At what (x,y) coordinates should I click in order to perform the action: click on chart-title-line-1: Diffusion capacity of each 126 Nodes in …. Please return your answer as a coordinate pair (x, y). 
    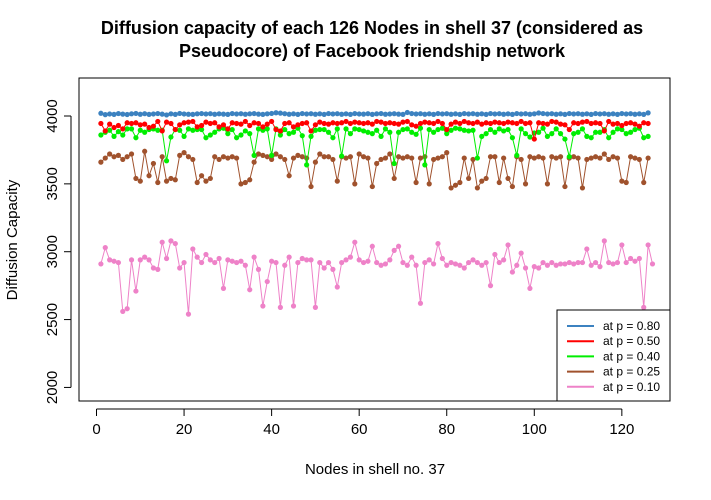
    Looking at the image, I should click on (372, 28).